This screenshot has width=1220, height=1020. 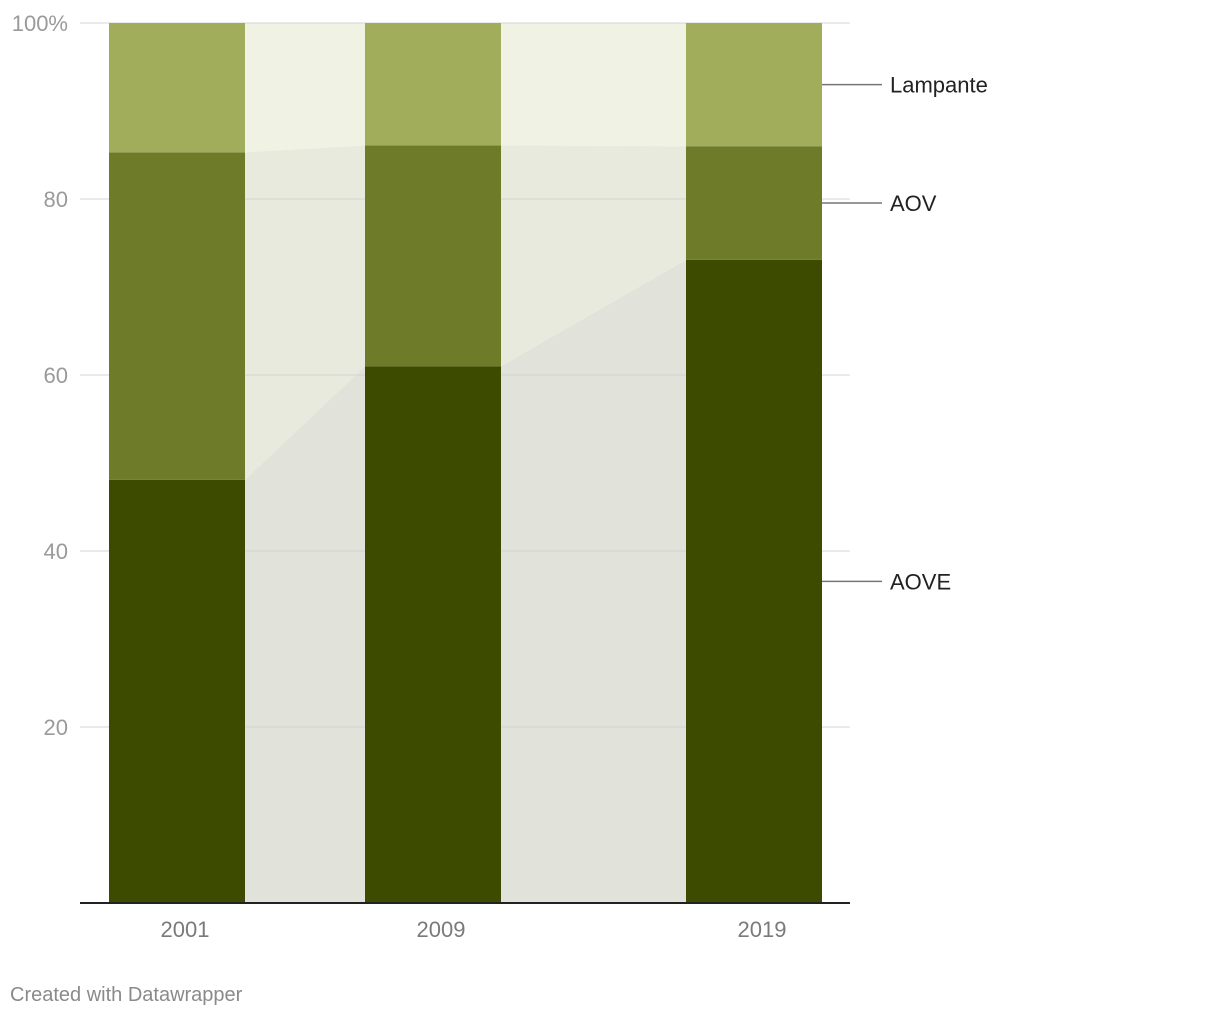 I want to click on x-tick-label-2001: 2001, so click(x=185, y=929).